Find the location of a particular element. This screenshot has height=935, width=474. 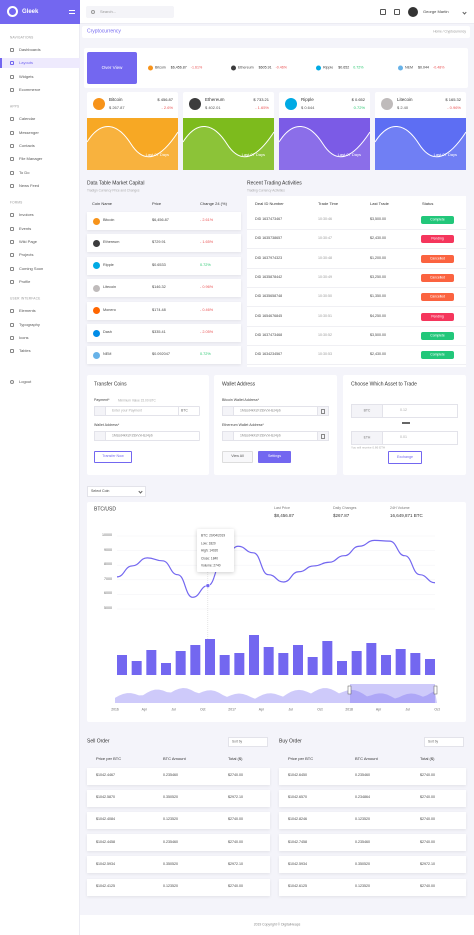

column-header: Last Trade is located at coordinates (379, 203).